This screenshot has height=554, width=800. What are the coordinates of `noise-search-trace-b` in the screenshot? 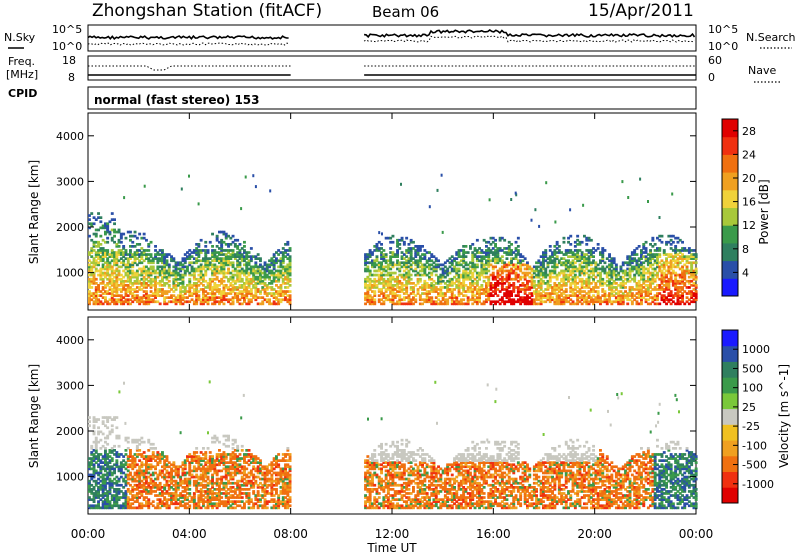 It's located at (529, 39).